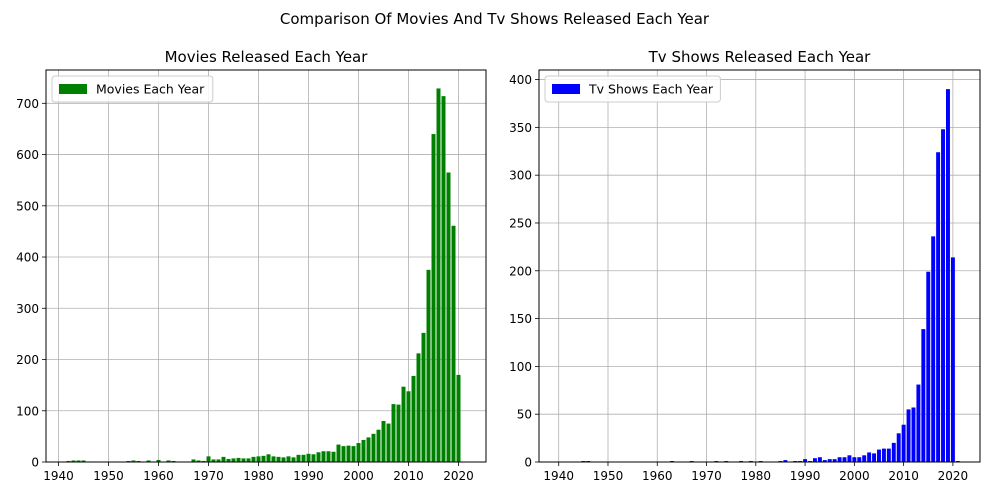 This screenshot has width=989, height=495. What do you see at coordinates (158, 476) in the screenshot?
I see `movies-xtick-label: 1960` at bounding box center [158, 476].